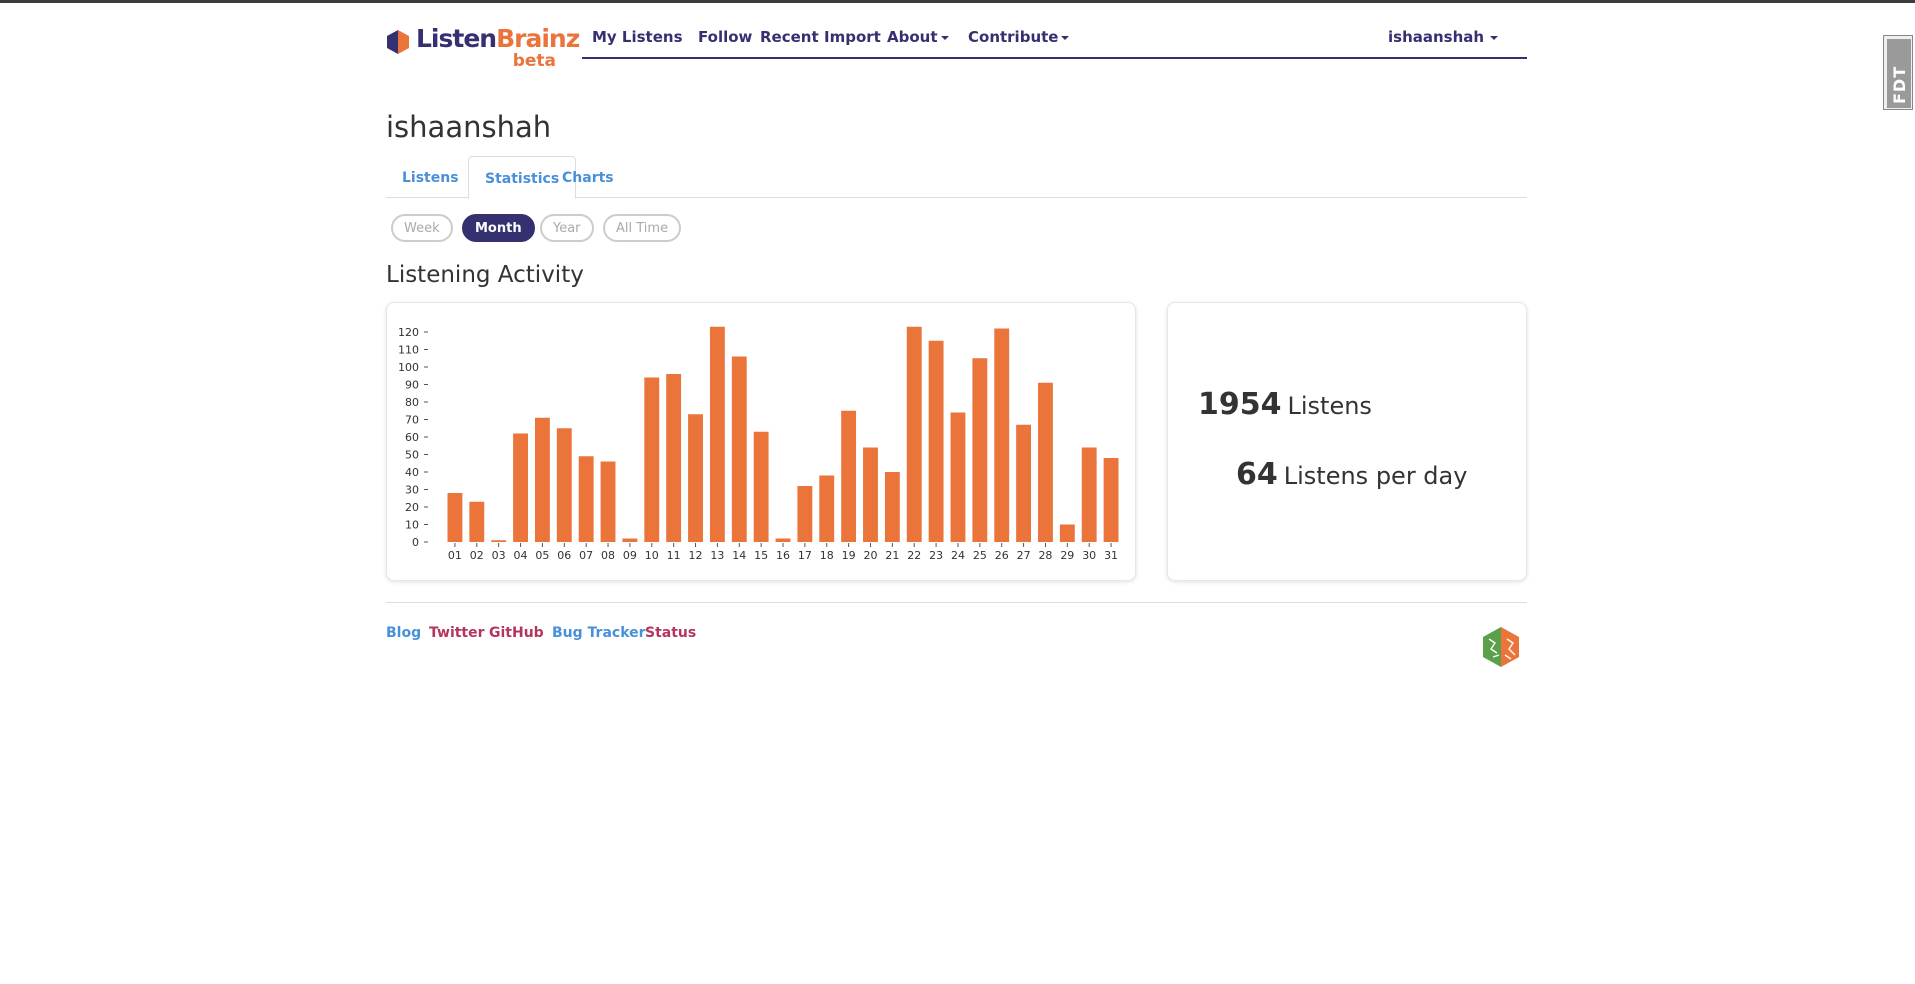  Describe the element at coordinates (870, 555) in the screenshot. I see `x-axis-tick-label: 20` at that location.